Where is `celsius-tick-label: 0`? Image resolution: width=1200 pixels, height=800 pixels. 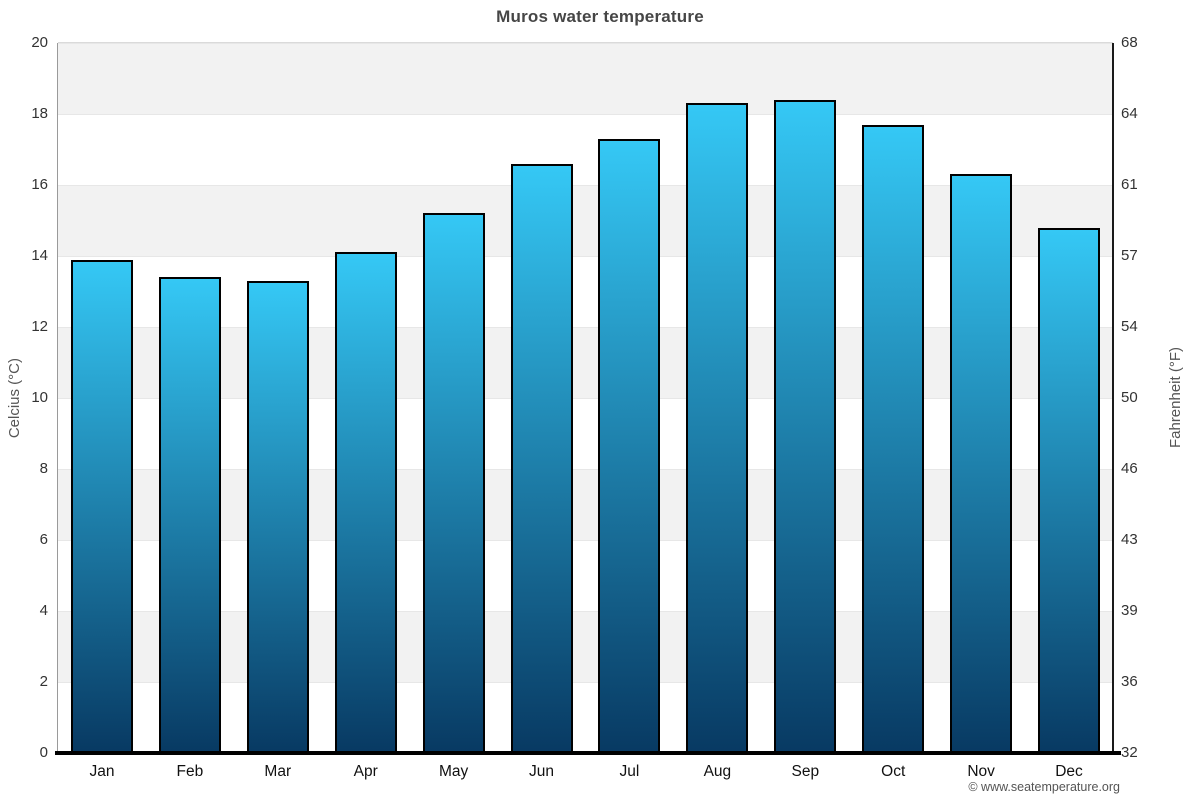 celsius-tick-label: 0 is located at coordinates (43, 752).